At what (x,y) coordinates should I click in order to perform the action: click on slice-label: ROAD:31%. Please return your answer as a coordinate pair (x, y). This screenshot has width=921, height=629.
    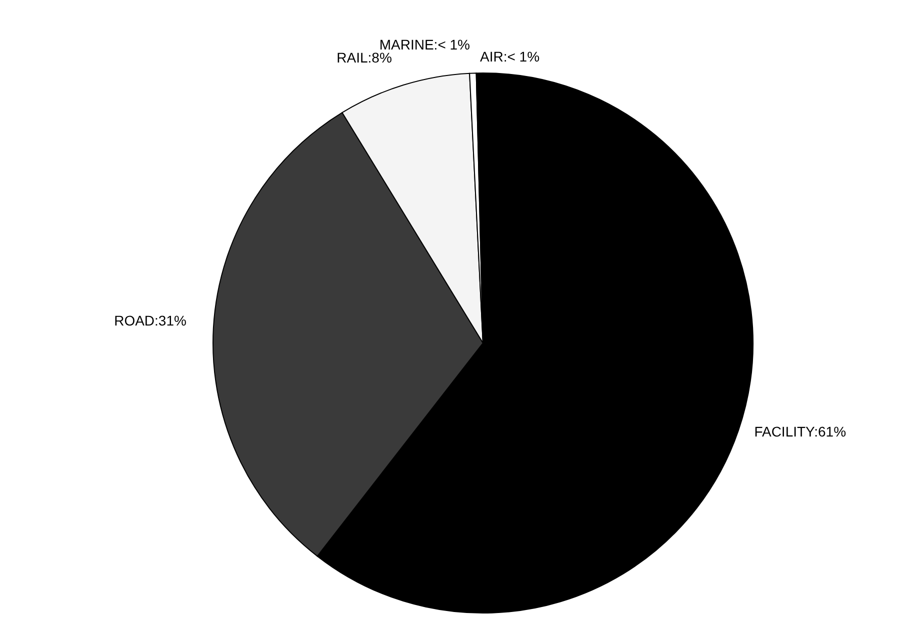
    Looking at the image, I should click on (150, 320).